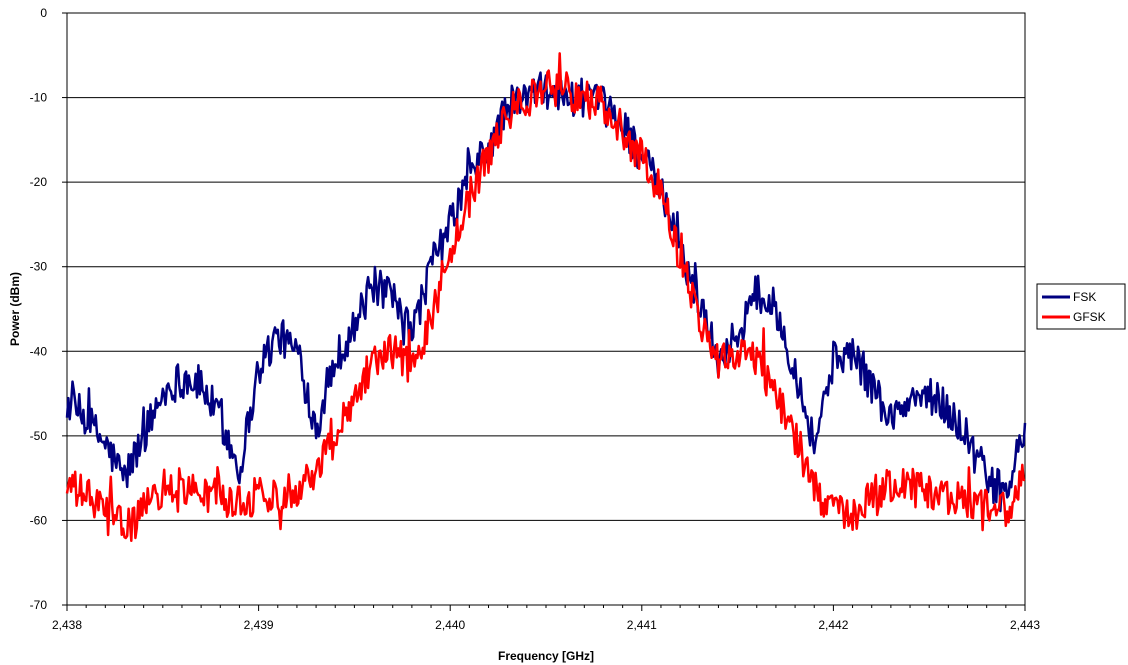 The image size is (1128, 665). What do you see at coordinates (39, 182) in the screenshot?
I see `y-tick-label: -20` at bounding box center [39, 182].